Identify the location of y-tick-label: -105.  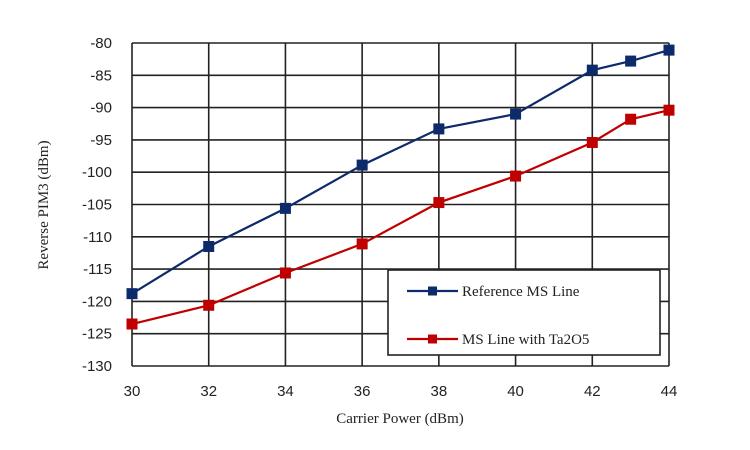
(97, 205).